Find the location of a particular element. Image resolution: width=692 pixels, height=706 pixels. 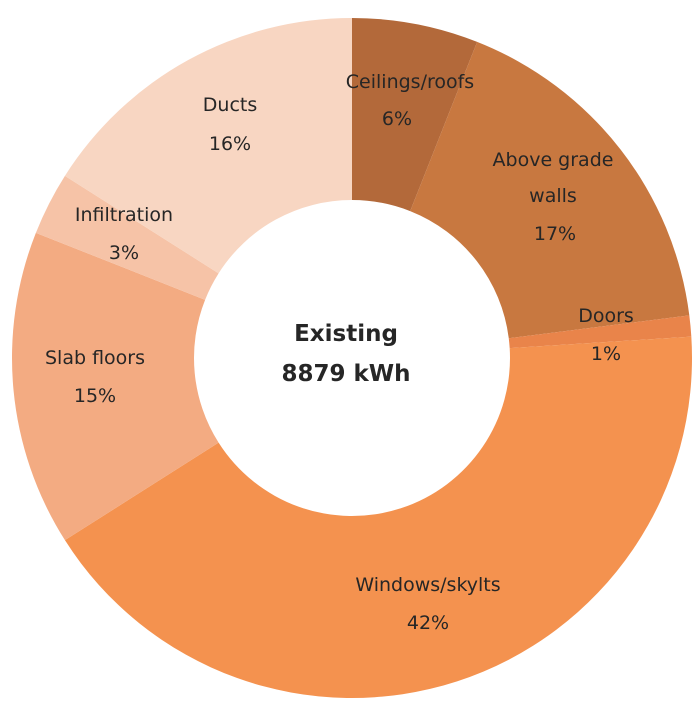

slice-ceilings-roofs is located at coordinates (415, 115).